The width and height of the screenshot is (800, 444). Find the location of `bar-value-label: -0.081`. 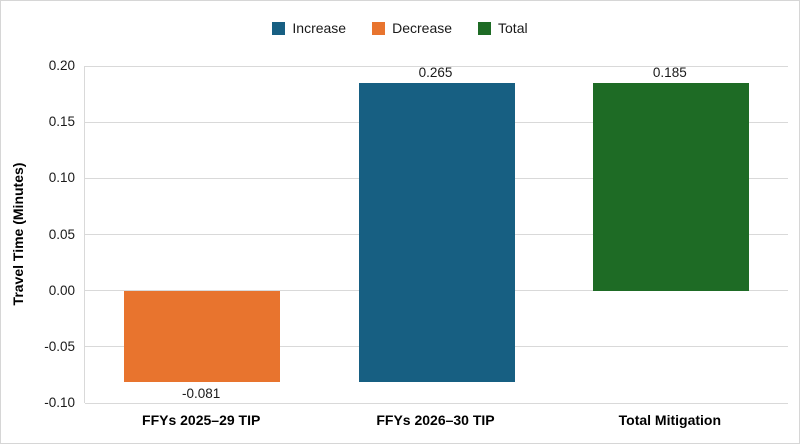

bar-value-label: -0.081 is located at coordinates (201, 393).